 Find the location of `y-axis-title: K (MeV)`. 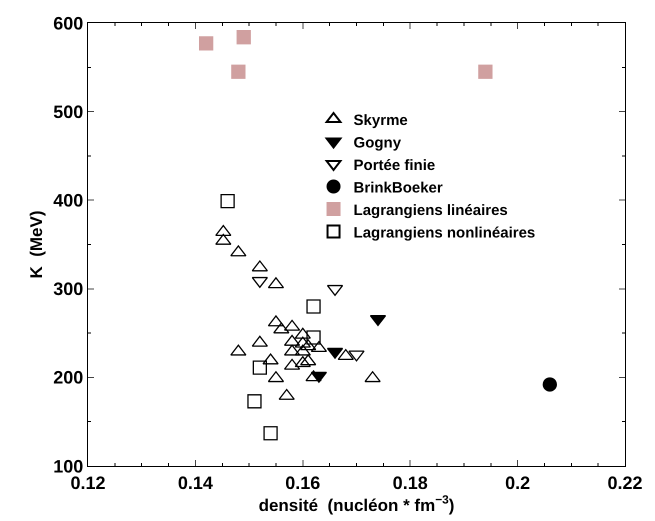

y-axis-title: K (MeV) is located at coordinates (36, 244).